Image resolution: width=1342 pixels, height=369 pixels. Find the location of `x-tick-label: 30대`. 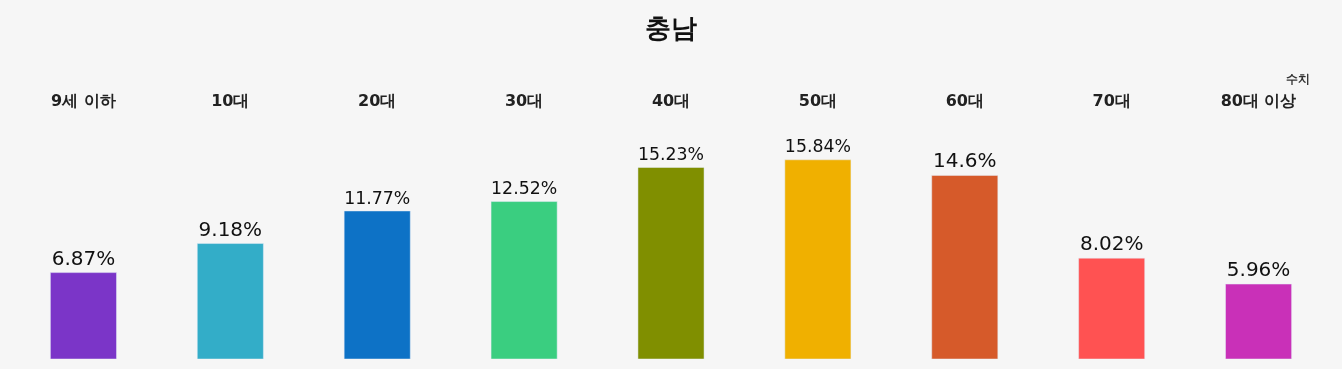

x-tick-label: 30대 is located at coordinates (524, 100).